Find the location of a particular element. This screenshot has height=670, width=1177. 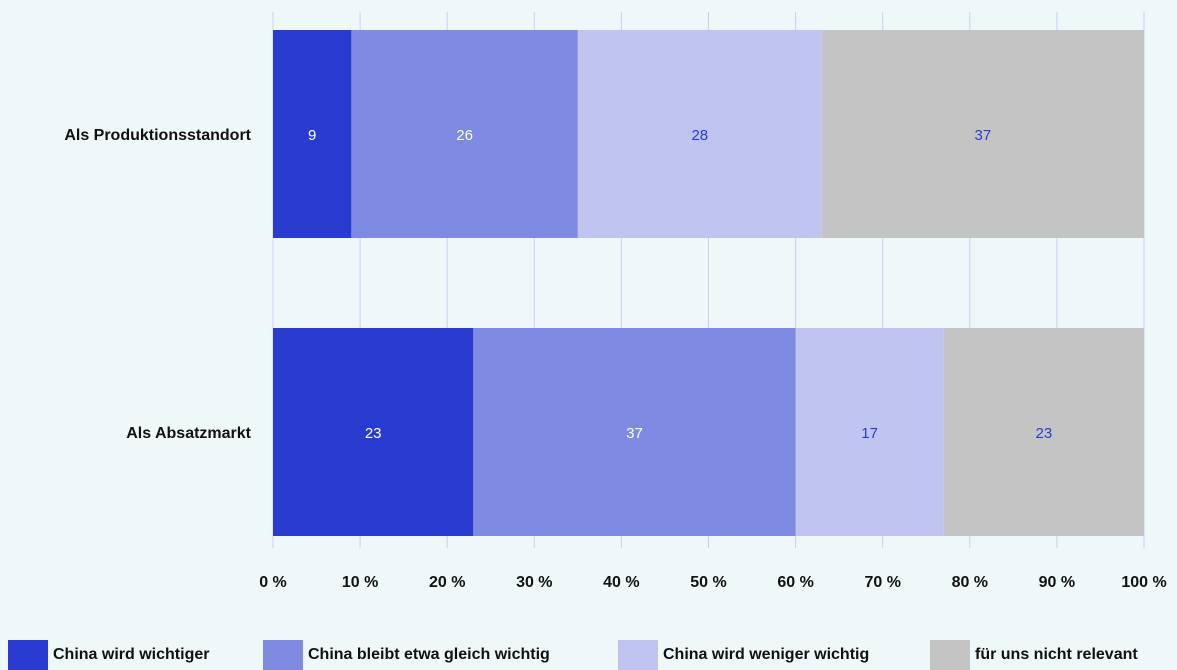

data-label: 9 is located at coordinates (312, 135).